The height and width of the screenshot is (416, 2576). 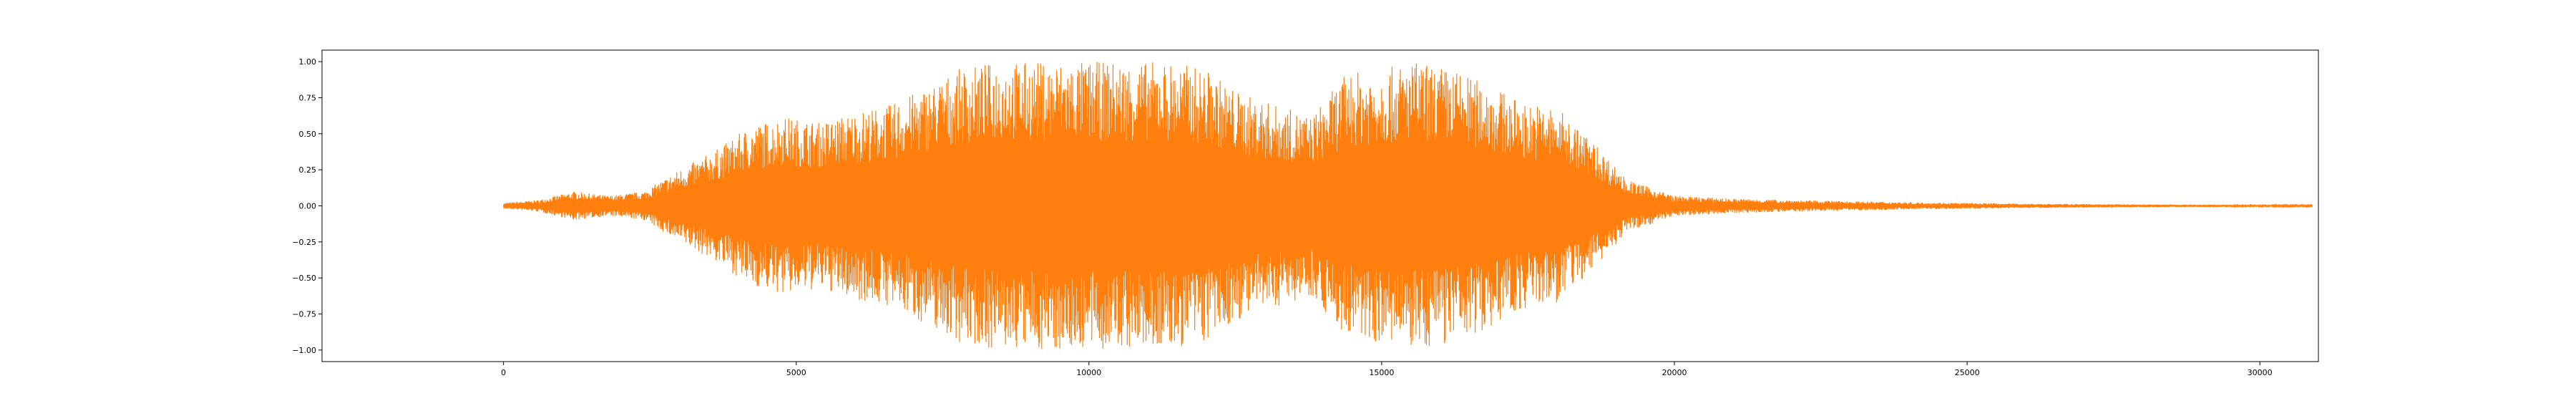 What do you see at coordinates (304, 242) in the screenshot?
I see `y-tick-label: −0.25` at bounding box center [304, 242].